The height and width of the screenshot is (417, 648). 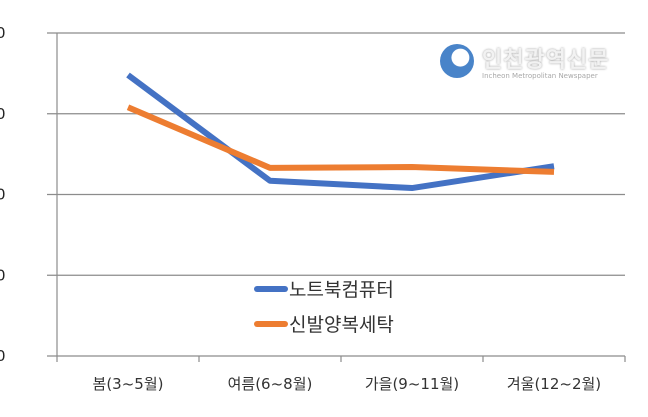 What do you see at coordinates (270, 384) in the screenshot?
I see `x-tick-label: 여름(6~8월)` at bounding box center [270, 384].